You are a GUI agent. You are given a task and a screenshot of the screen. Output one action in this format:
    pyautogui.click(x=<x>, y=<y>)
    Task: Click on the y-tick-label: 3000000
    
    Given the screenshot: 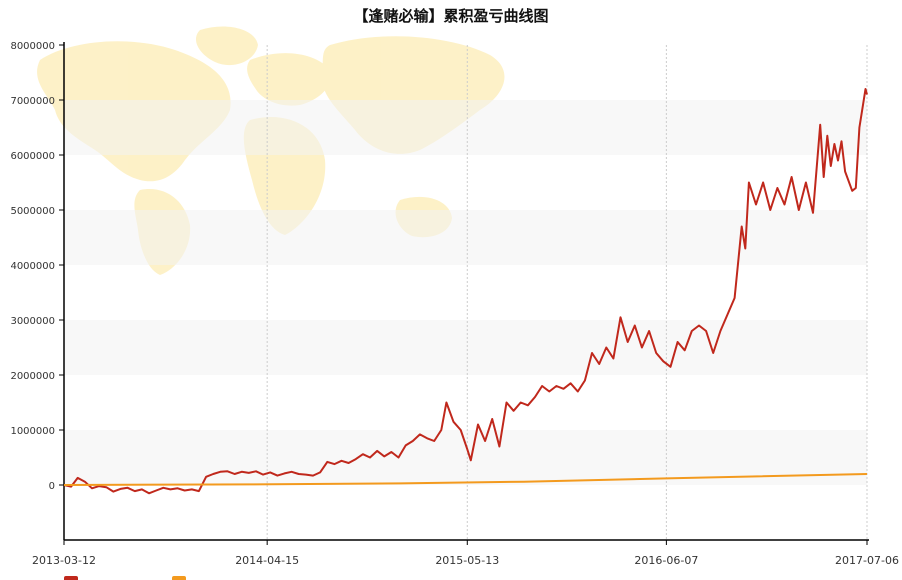 What is the action you would take?
    pyautogui.click(x=32, y=321)
    